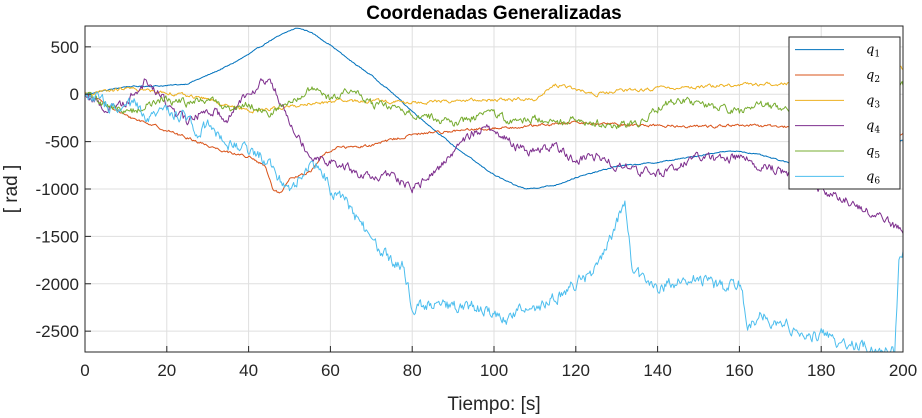 Image resolution: width=922 pixels, height=418 pixels. Describe the element at coordinates (821, 370) in the screenshot. I see `x-tick-label: 180` at that location.